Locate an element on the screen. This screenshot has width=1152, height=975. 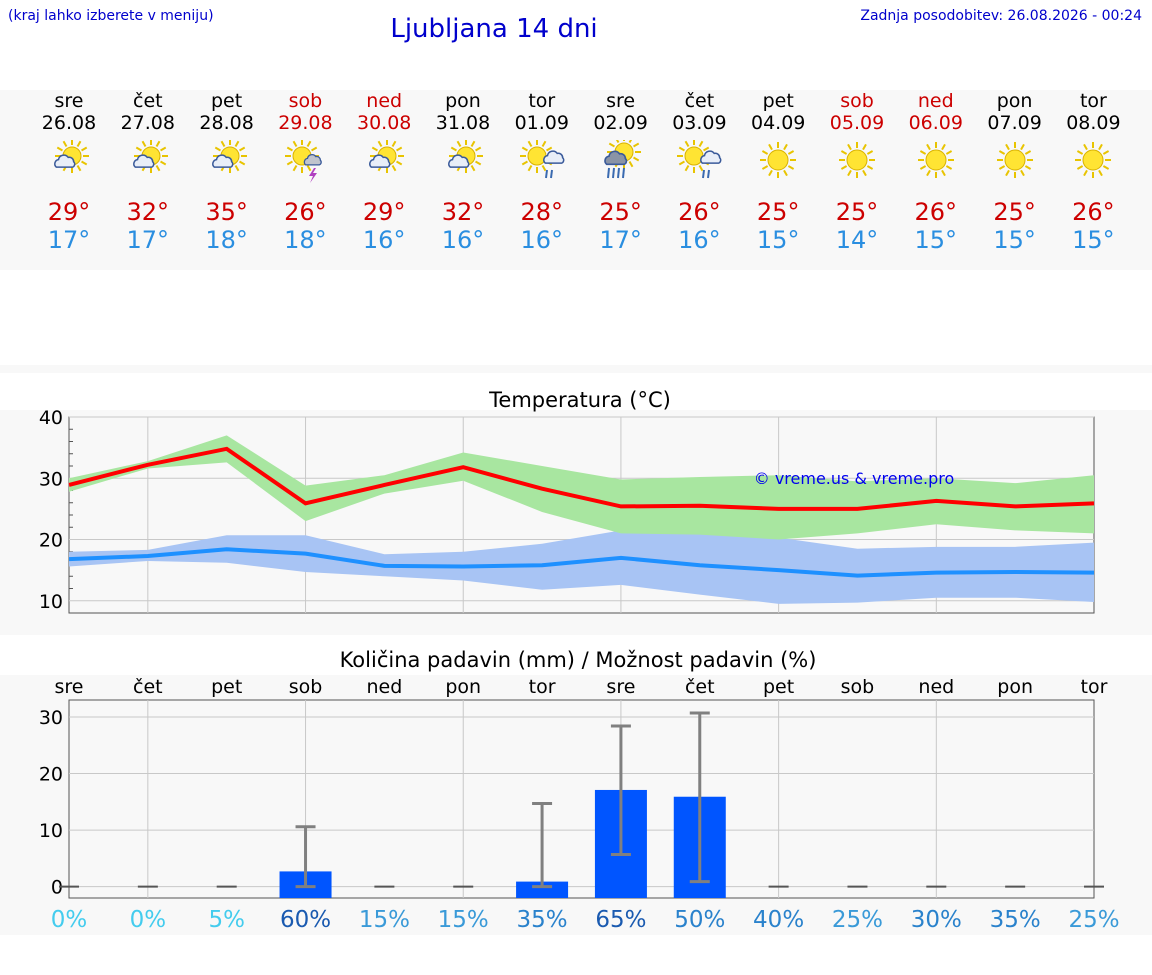
day-date: 07.09 is located at coordinates (1014, 123).